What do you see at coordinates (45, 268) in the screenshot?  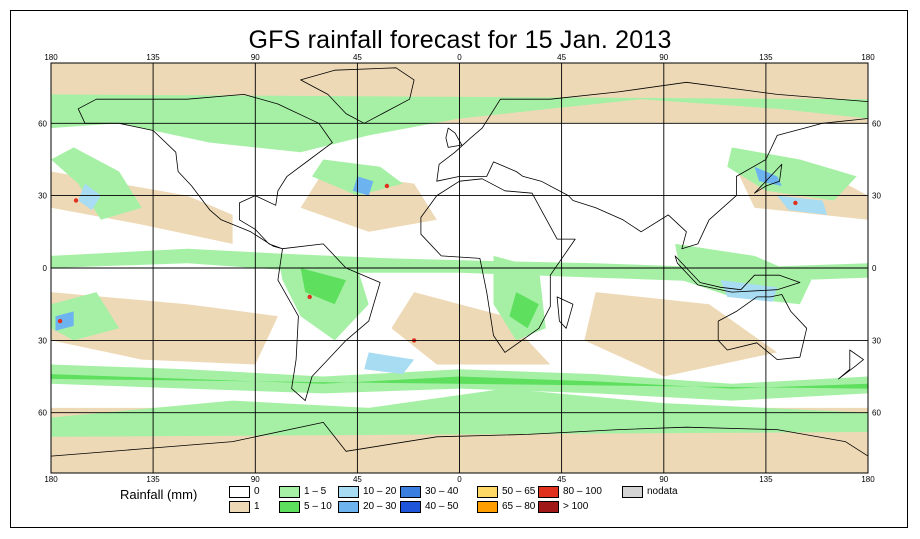 I see `lat-tick-label-left-2: 0` at bounding box center [45, 268].